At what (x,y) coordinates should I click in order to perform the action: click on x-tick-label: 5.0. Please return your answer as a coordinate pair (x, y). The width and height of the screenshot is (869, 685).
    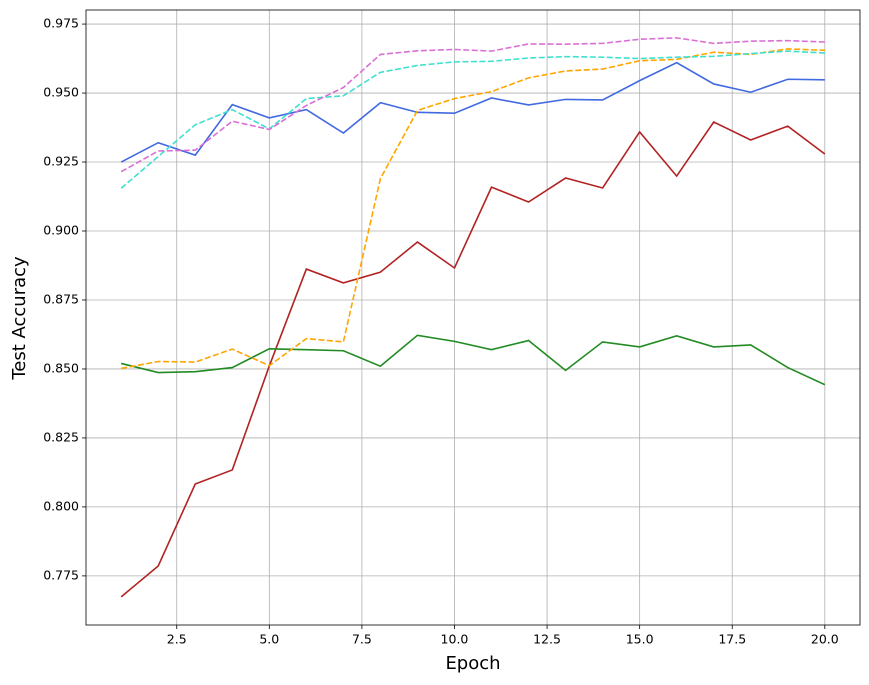
    Looking at the image, I should click on (269, 639).